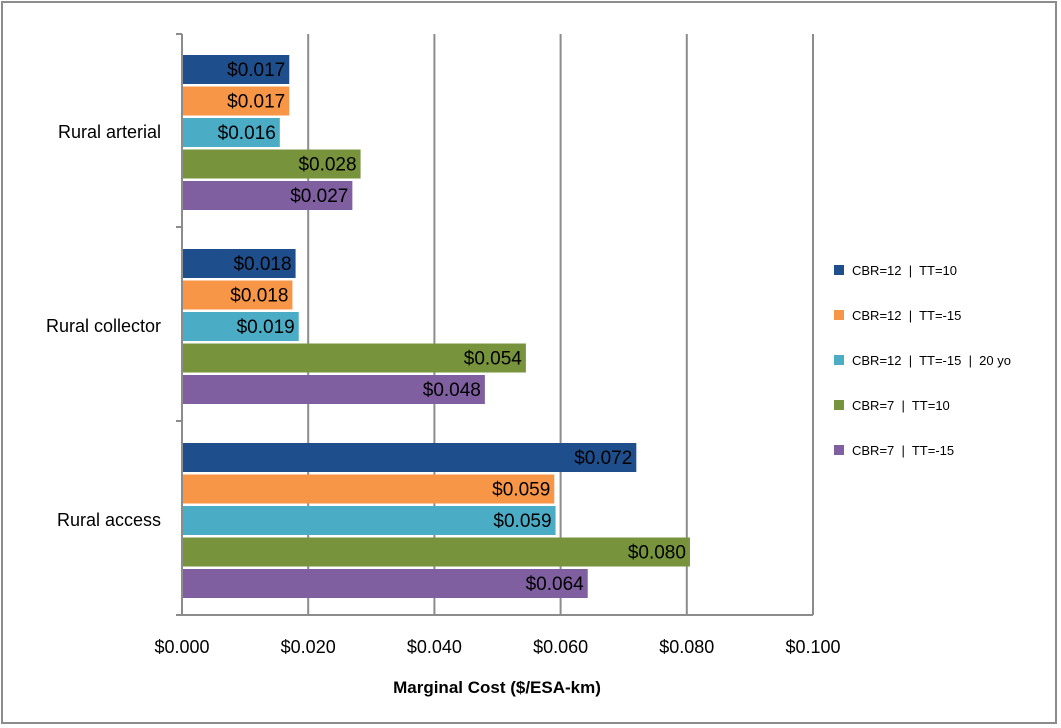  What do you see at coordinates (555, 584) in the screenshot?
I see `bar-data-label: $0.064` at bounding box center [555, 584].